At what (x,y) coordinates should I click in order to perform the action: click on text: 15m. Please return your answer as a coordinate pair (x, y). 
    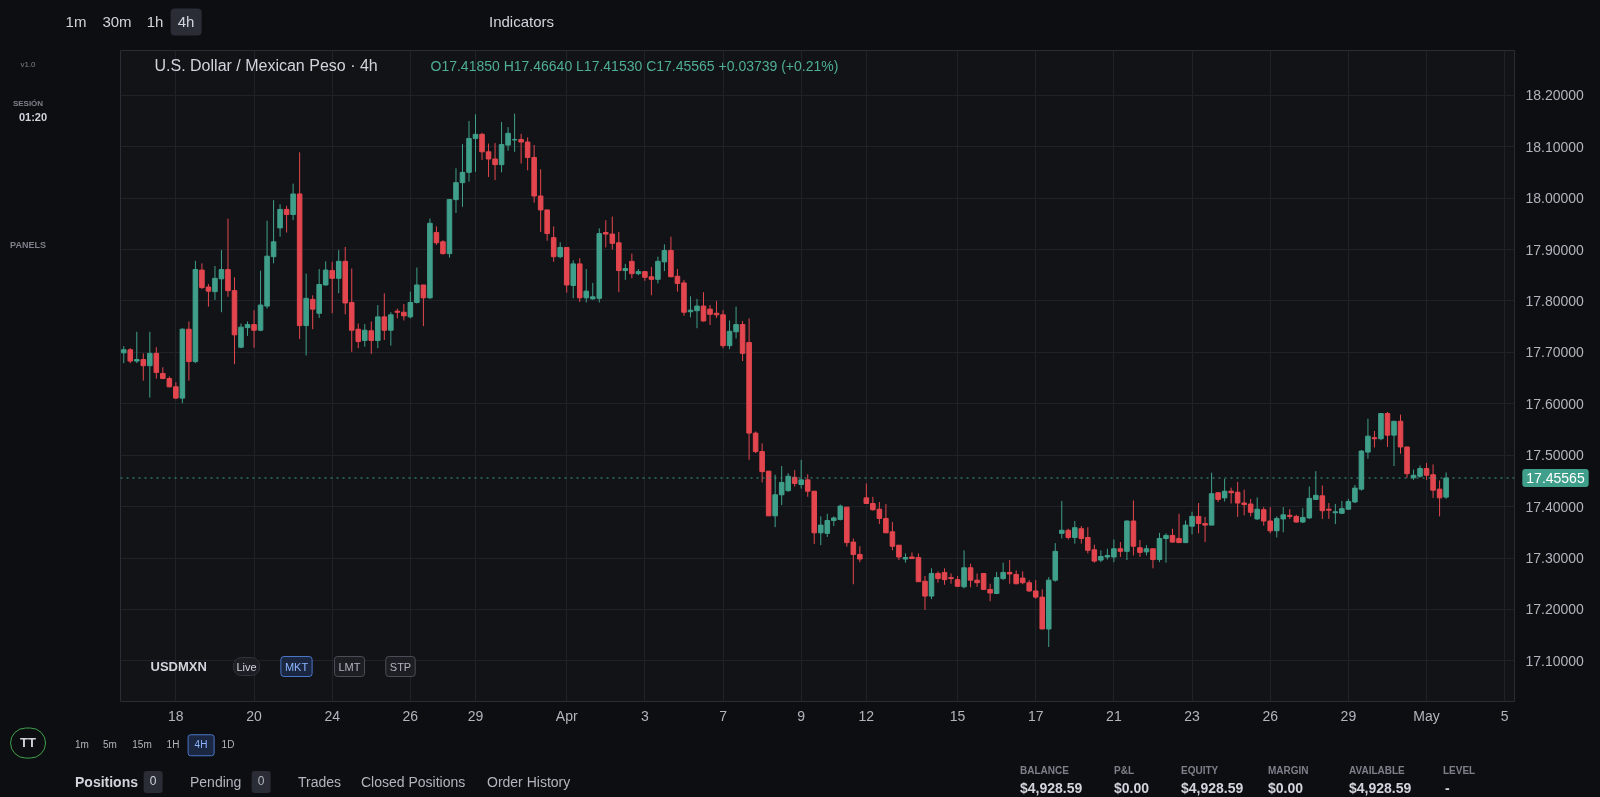
    Looking at the image, I should click on (142, 745).